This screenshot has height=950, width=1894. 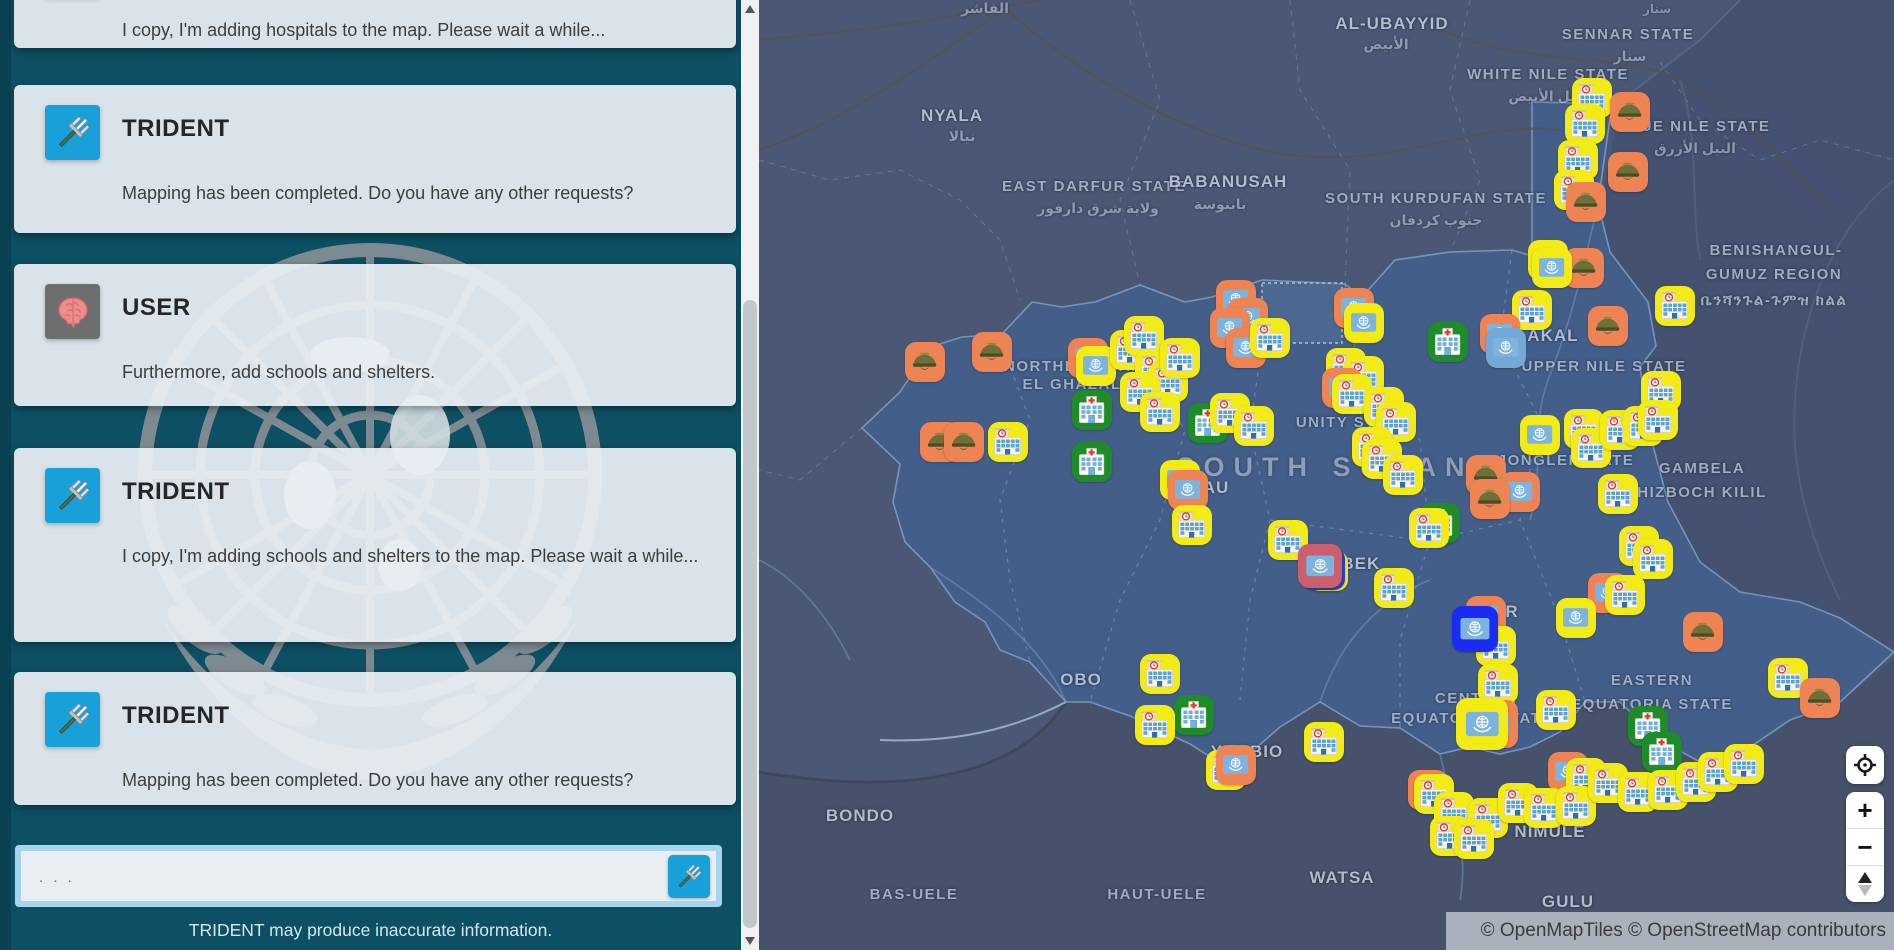 What do you see at coordinates (1520, 492) in the screenshot?
I see `un-flag-icon` at bounding box center [1520, 492].